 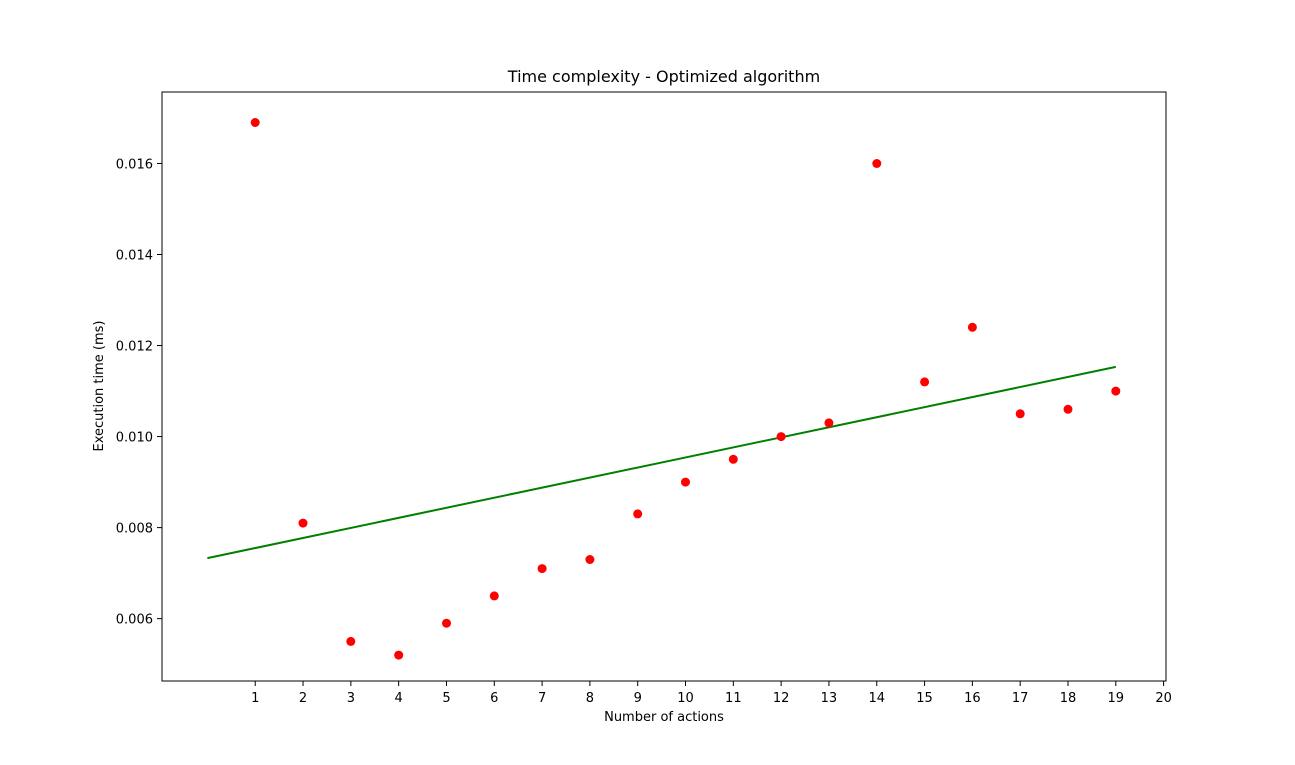 What do you see at coordinates (351, 698) in the screenshot?
I see `x-tick-label: 3` at bounding box center [351, 698].